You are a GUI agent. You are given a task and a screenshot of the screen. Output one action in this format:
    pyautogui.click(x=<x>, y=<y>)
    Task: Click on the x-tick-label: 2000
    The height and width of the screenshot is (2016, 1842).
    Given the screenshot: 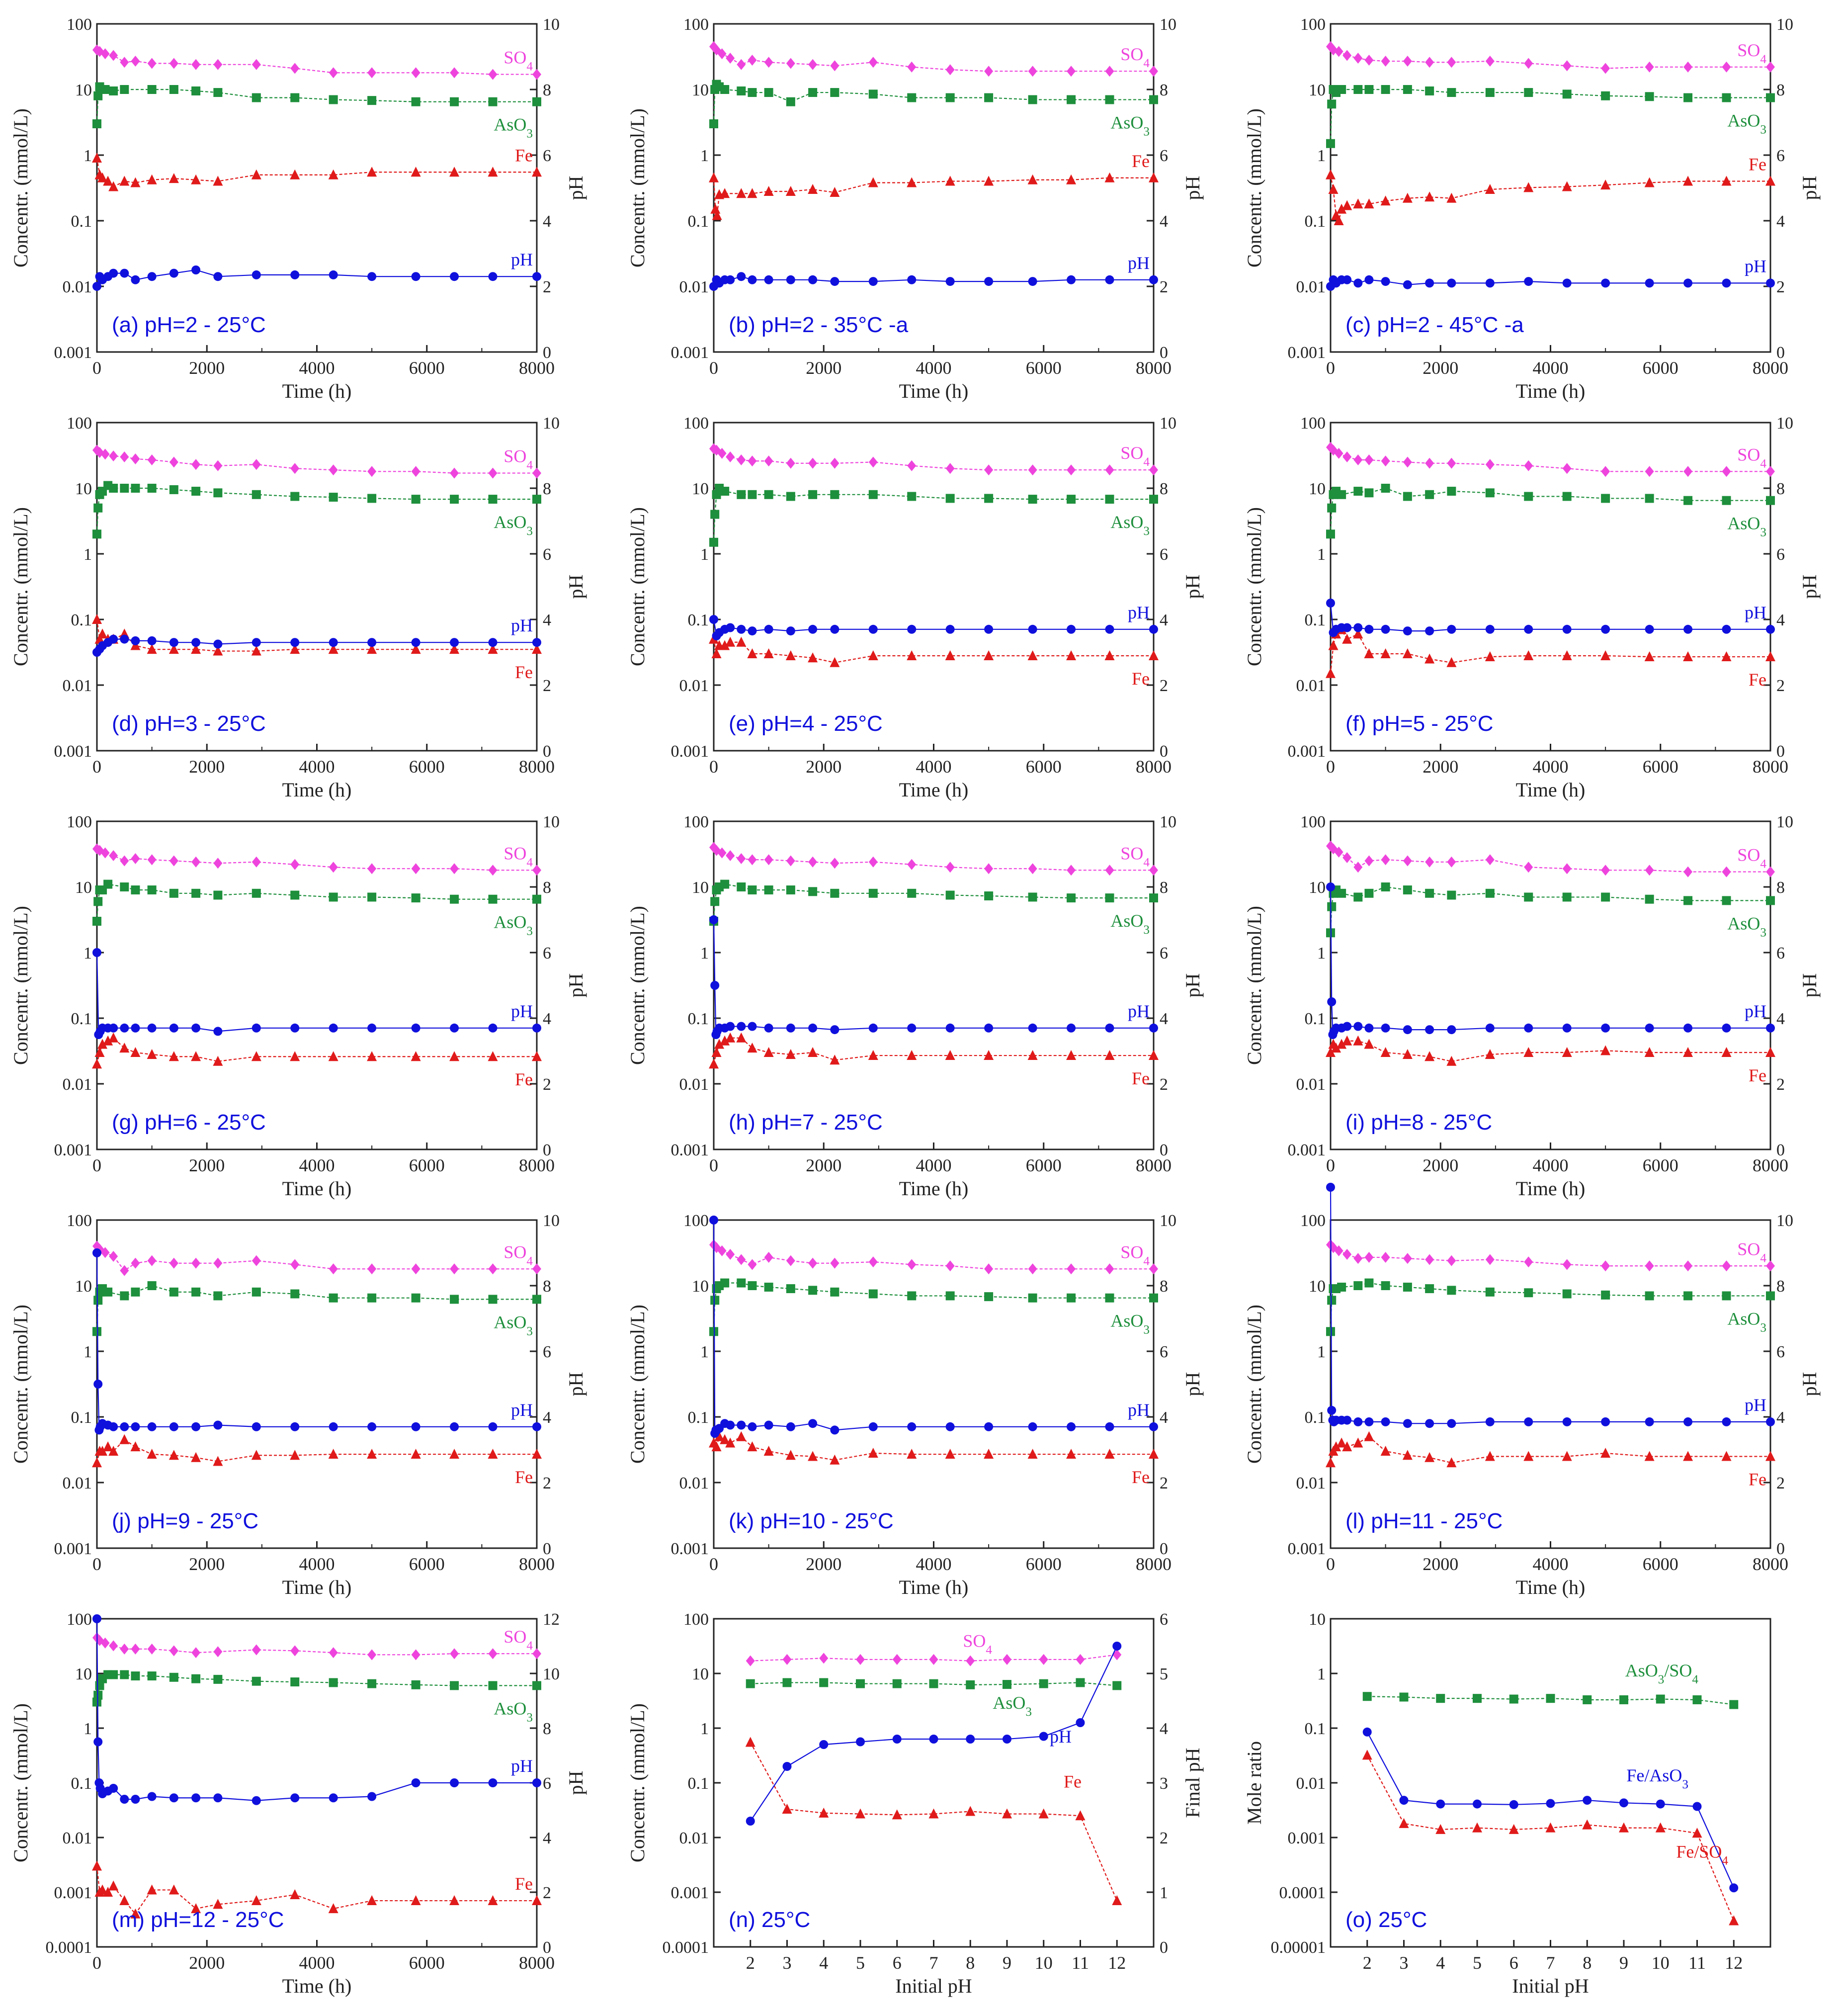 What is the action you would take?
    pyautogui.click(x=1440, y=1165)
    